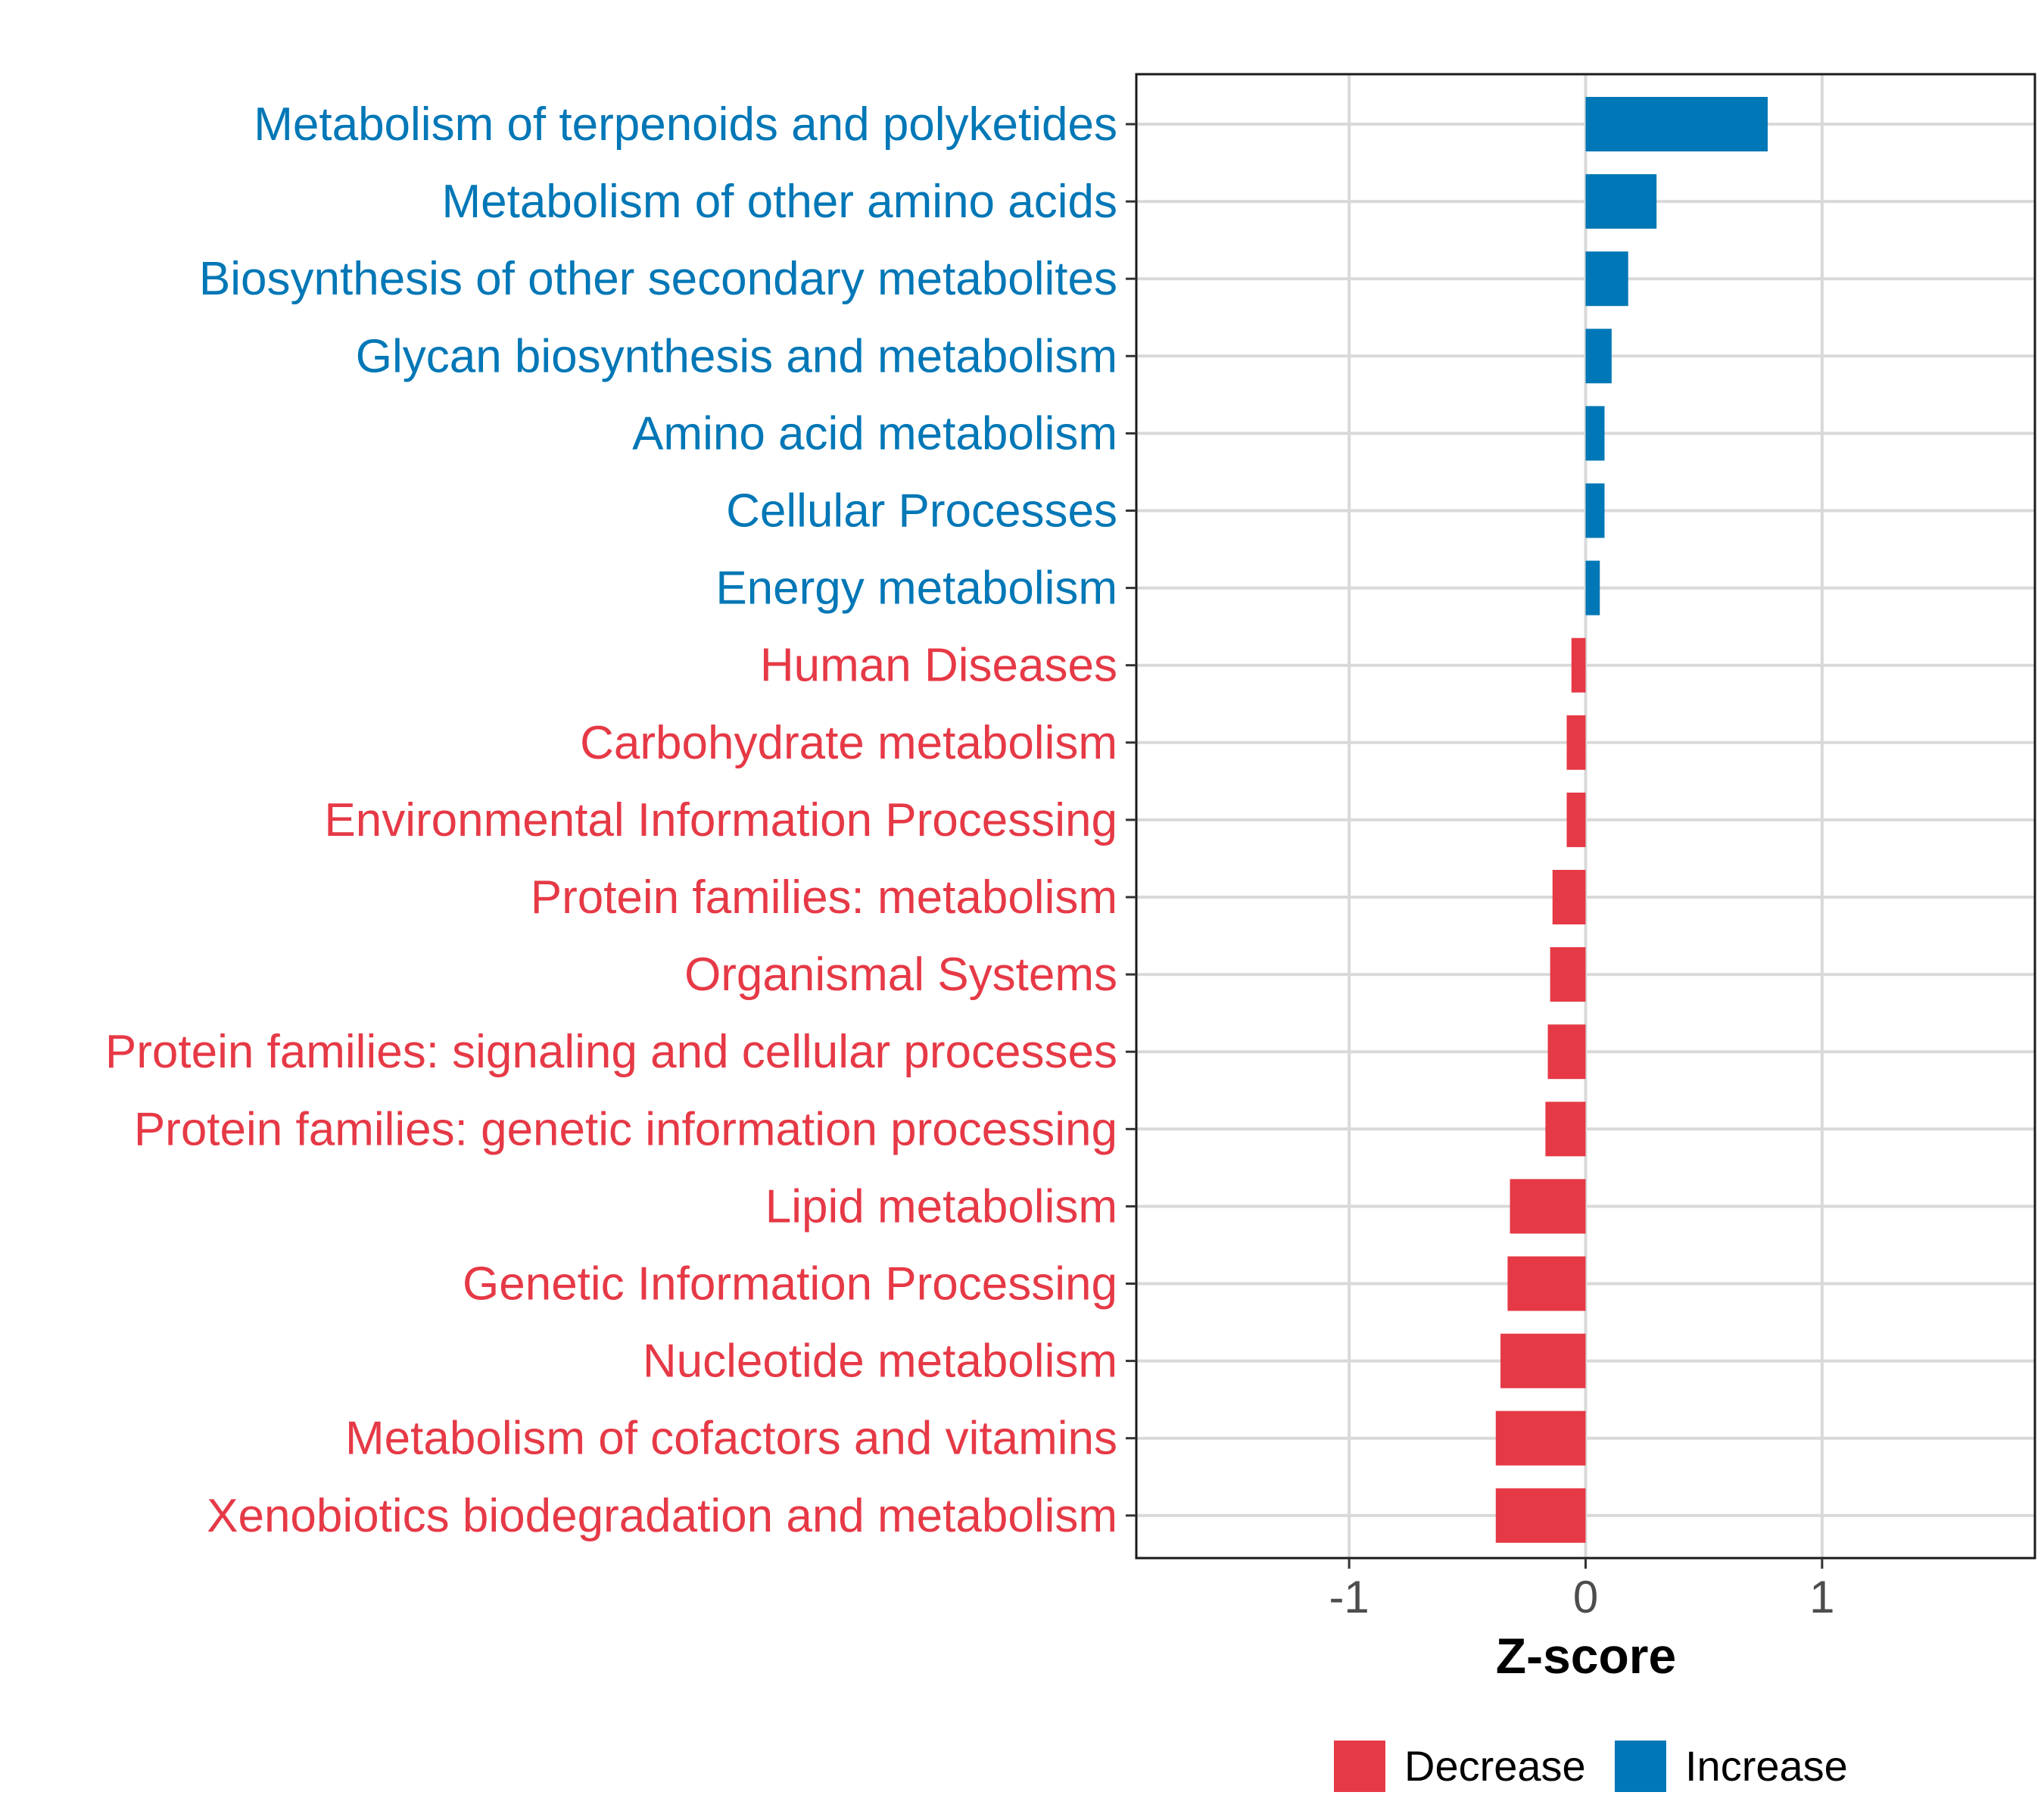 The height and width of the screenshot is (1817, 2044). Describe the element at coordinates (731, 1439) in the screenshot. I see `y-tick-label: Metabolism of cofactors and vitamins` at that location.